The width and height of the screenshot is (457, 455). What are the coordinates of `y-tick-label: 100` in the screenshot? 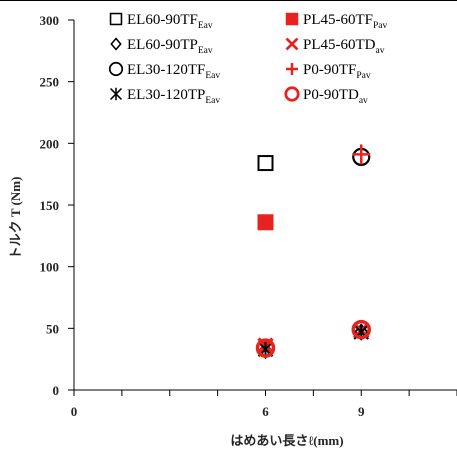 It's located at (50, 267).